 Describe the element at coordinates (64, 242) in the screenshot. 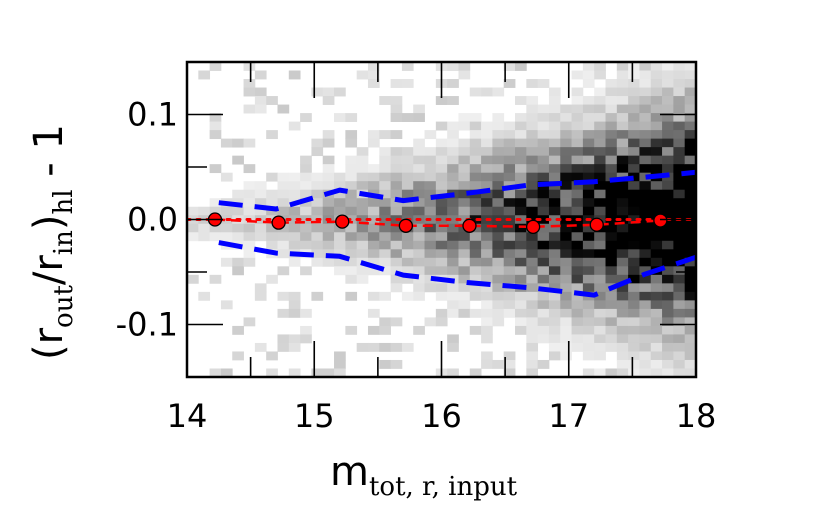

I see `y-axis-label-sub2: in` at that location.